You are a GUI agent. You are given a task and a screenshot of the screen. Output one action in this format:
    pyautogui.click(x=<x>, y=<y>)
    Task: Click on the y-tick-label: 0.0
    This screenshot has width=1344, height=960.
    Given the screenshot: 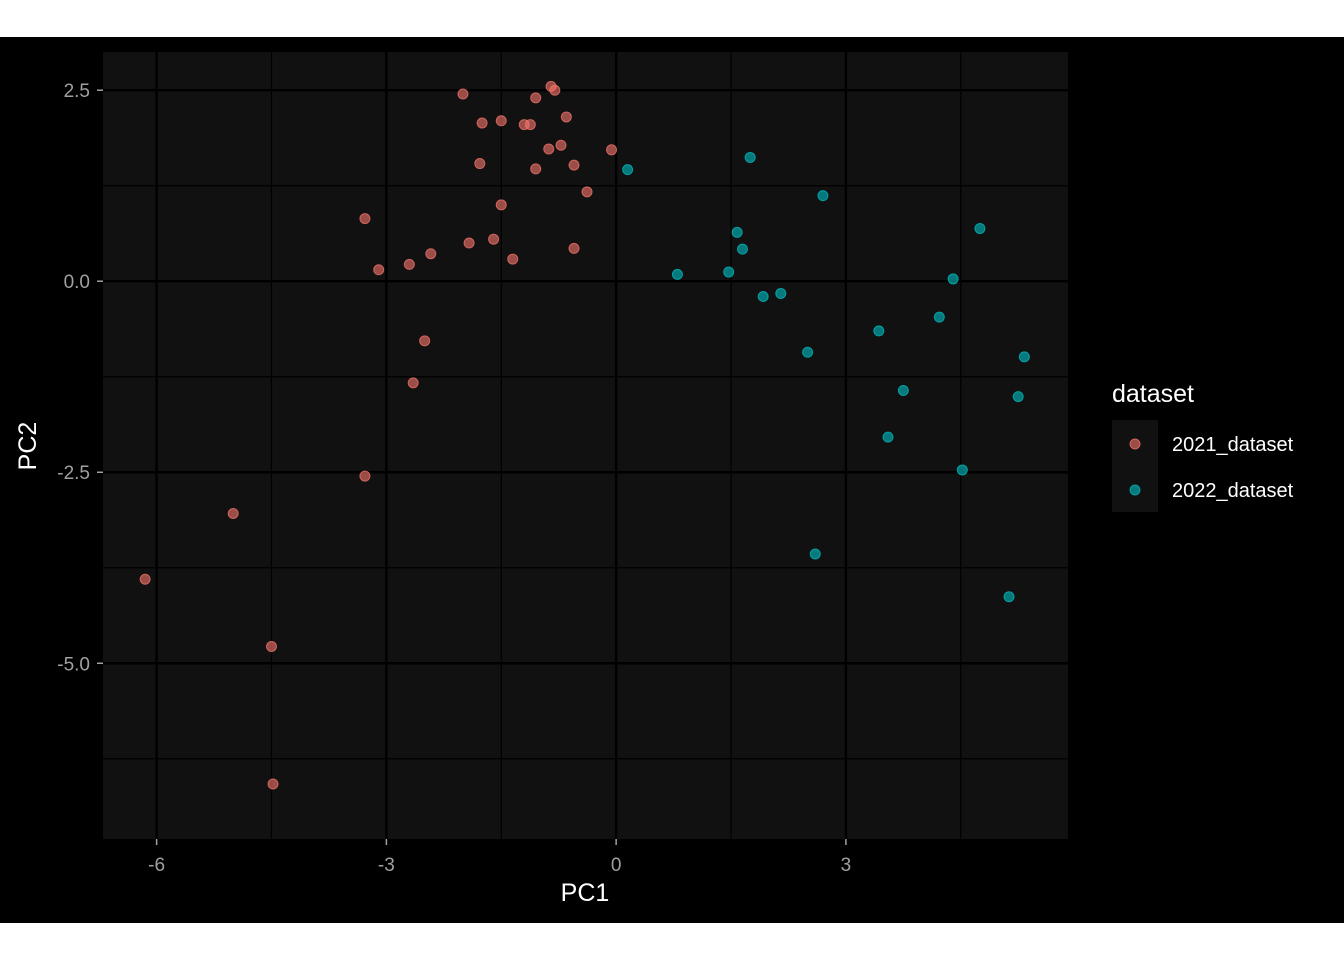 What is the action you would take?
    pyautogui.click(x=77, y=282)
    